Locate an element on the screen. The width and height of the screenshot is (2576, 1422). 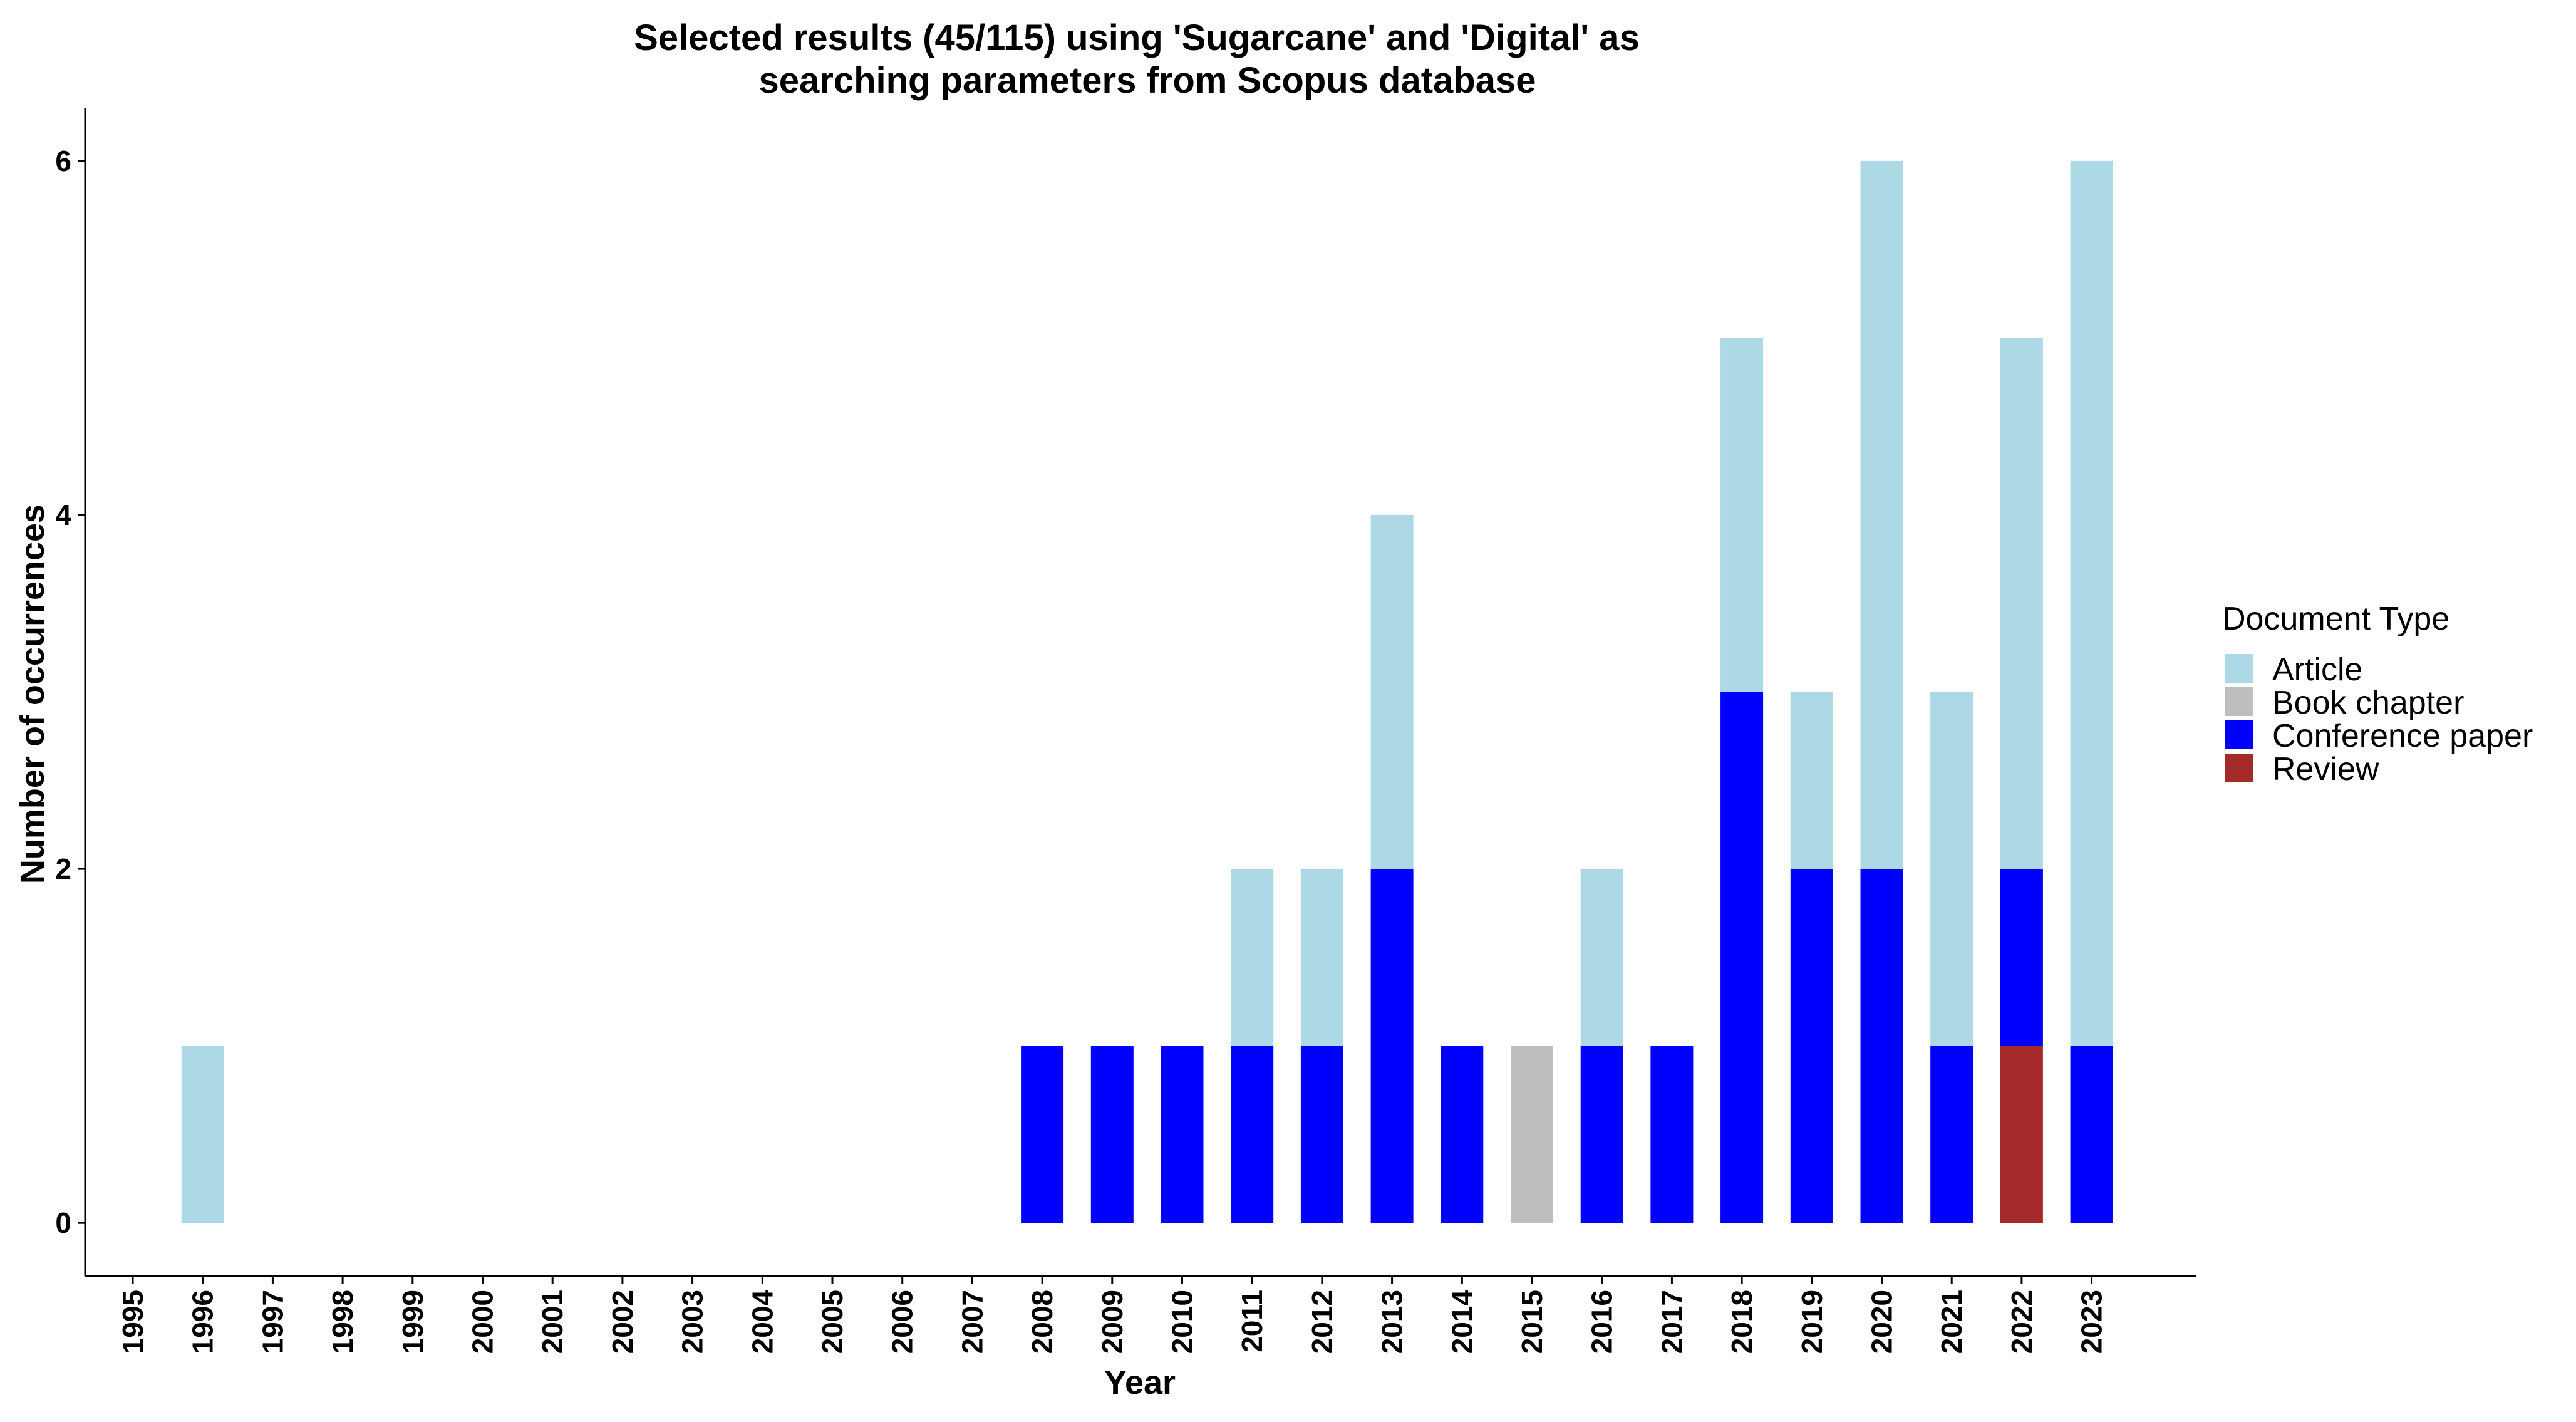
y-tick-label-4: 4 is located at coordinates (63, 515).